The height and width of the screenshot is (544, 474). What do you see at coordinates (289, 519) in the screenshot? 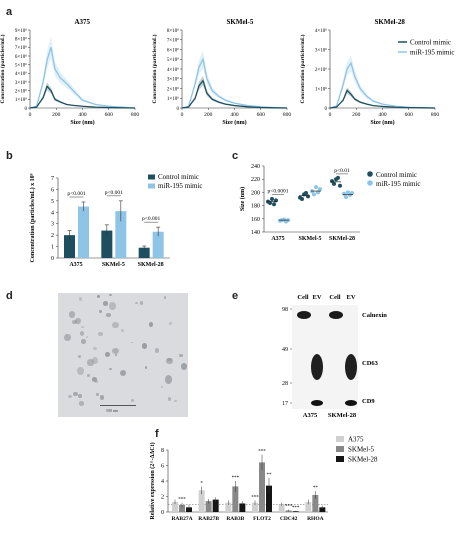
I see `x-tick-label: CDC42` at bounding box center [289, 519].